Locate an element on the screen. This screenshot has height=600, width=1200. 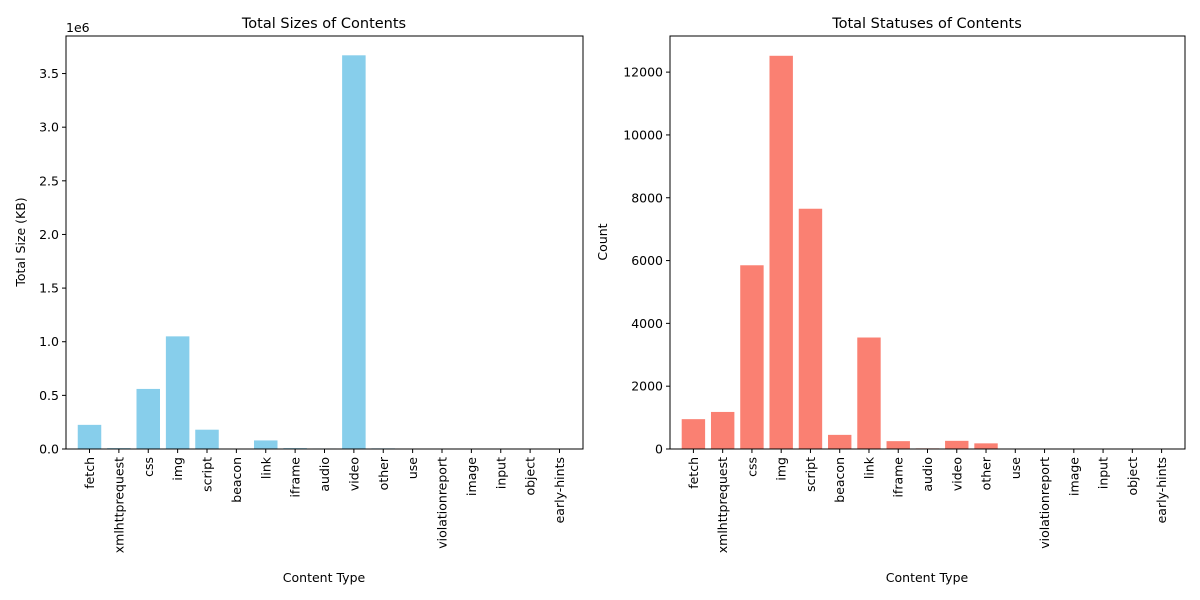
statuses-chart-title: Total Statuses of Contents is located at coordinates (926, 24).